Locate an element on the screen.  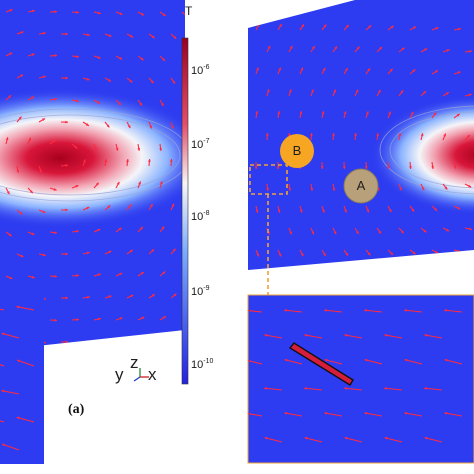
axis-y-label: y is located at coordinates (119, 374).